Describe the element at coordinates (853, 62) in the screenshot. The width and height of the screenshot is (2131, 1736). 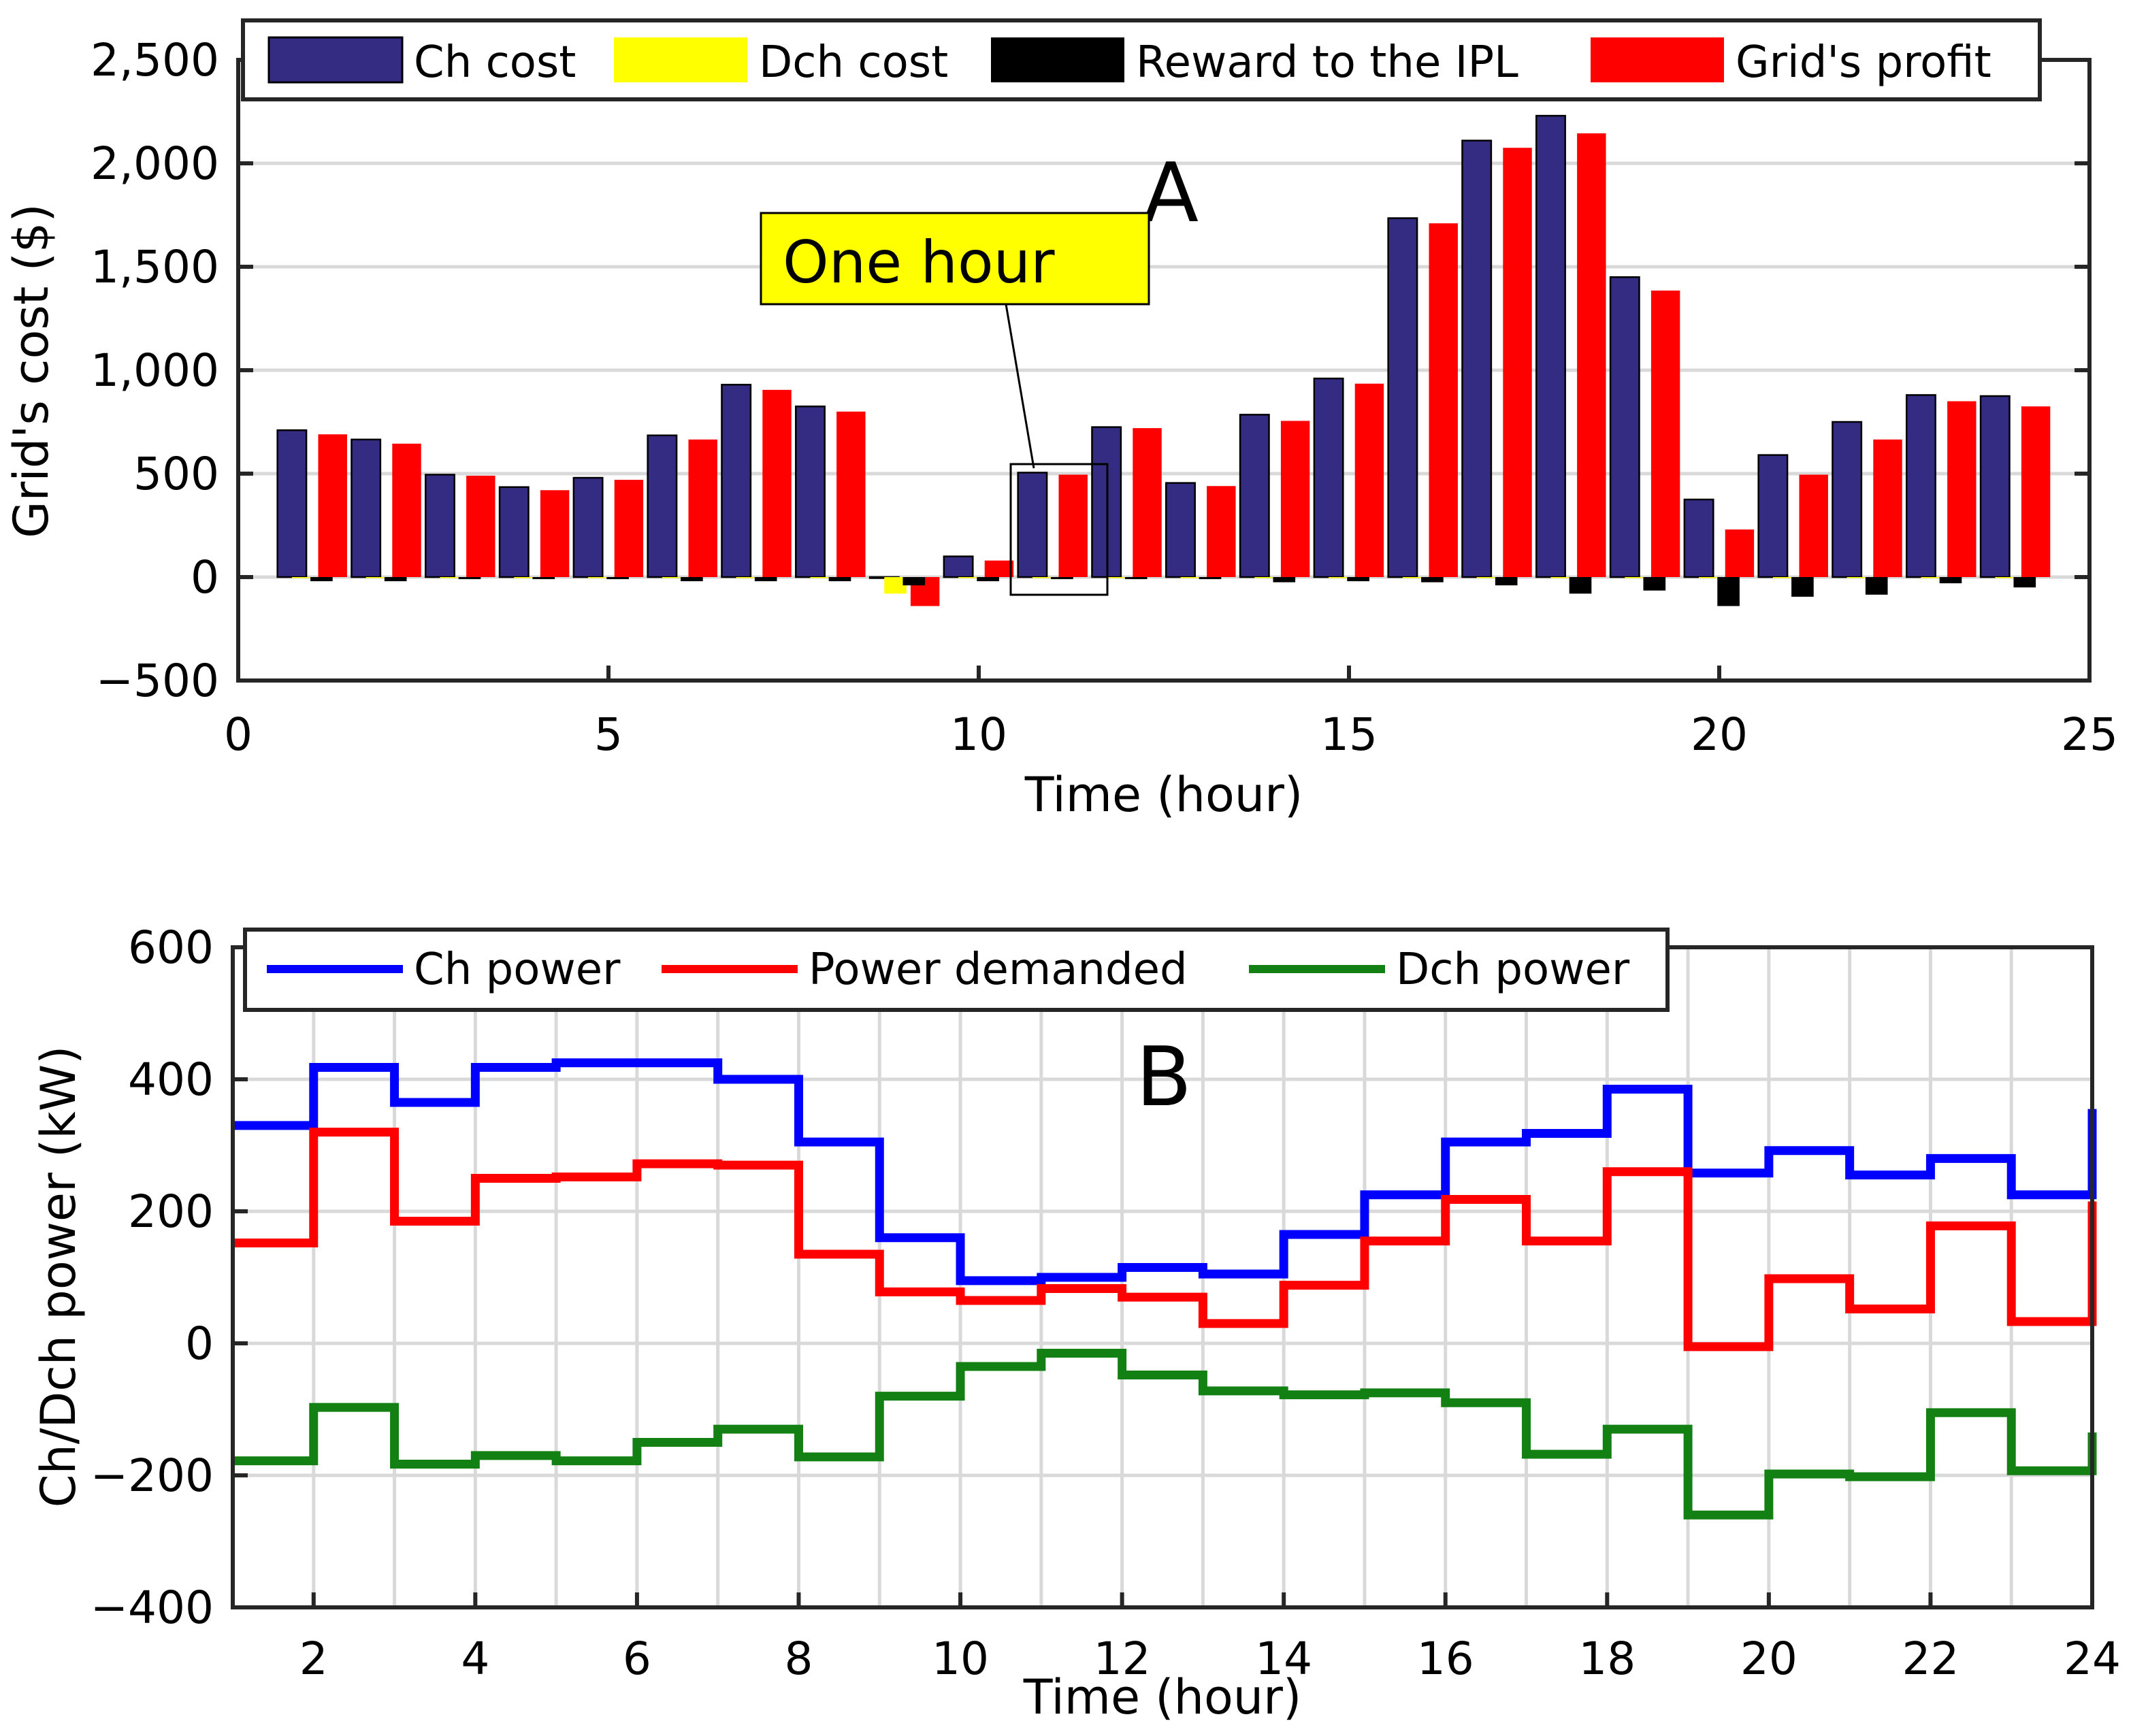
I see `legend-label-dch-cost: Dch cost` at that location.